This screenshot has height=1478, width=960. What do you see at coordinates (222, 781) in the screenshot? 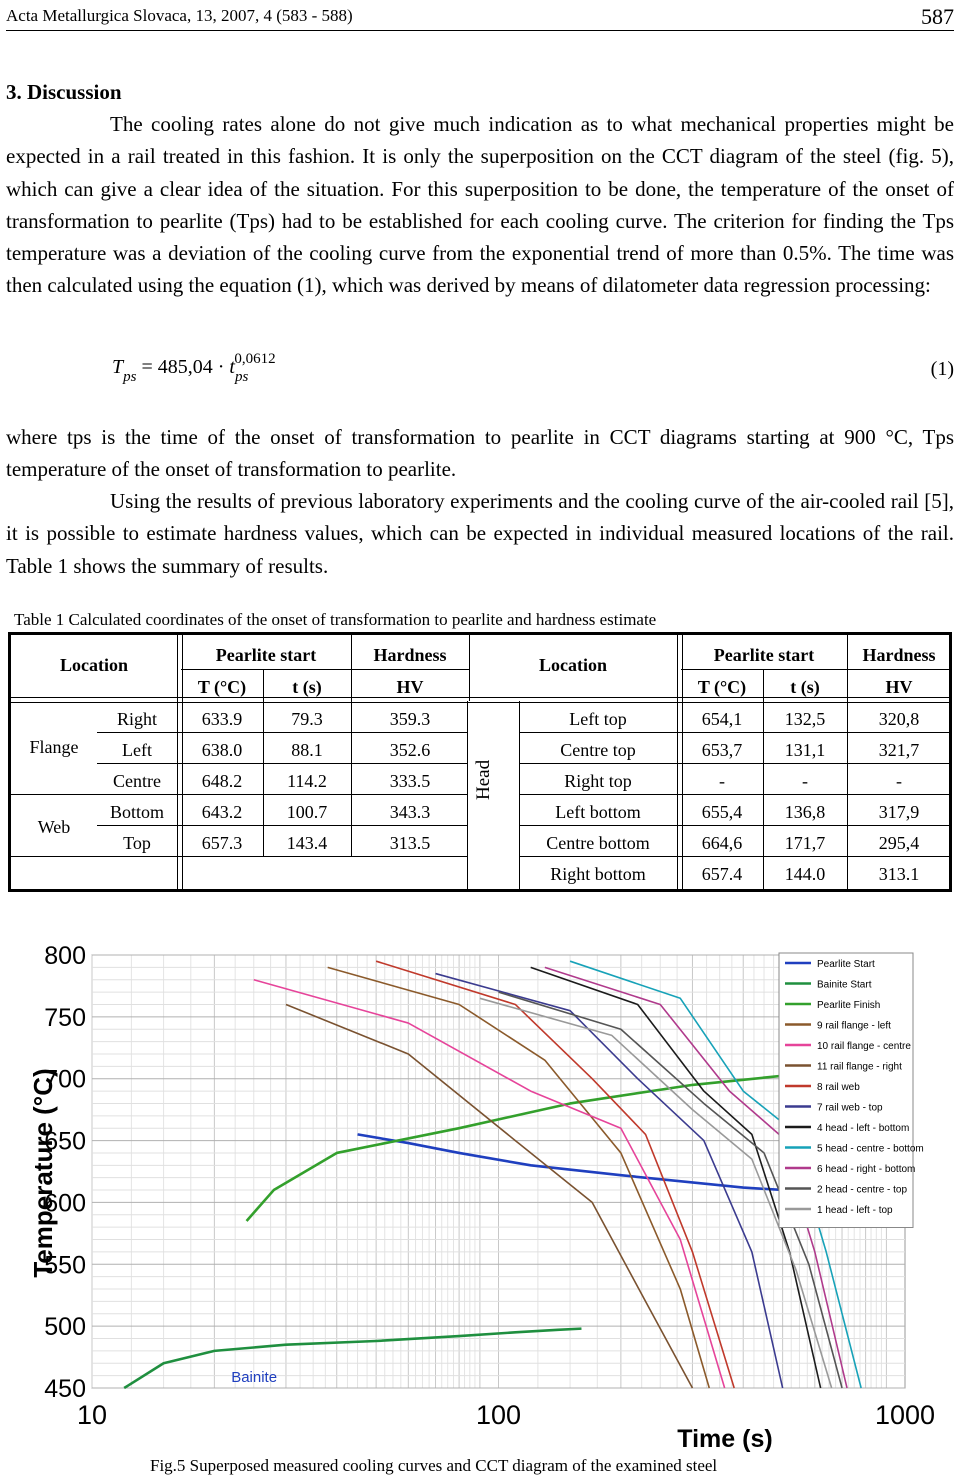
I see `table-cell: 648.2` at bounding box center [222, 781].